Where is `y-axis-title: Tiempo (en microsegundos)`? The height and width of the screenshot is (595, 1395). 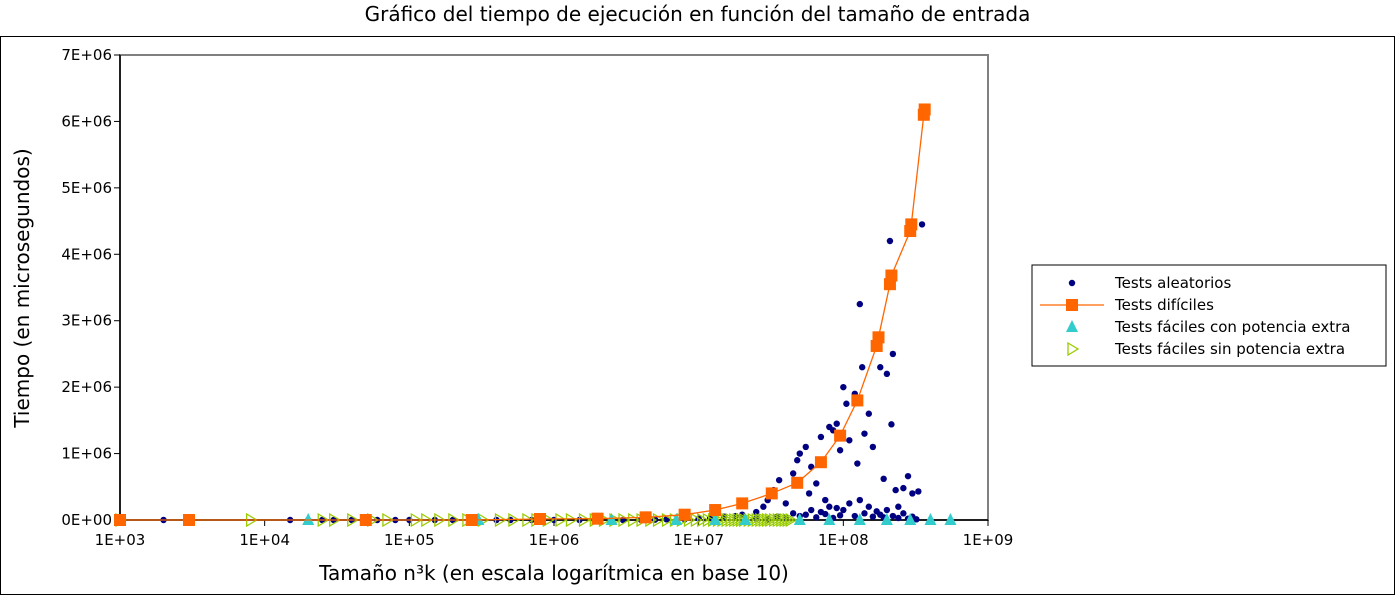 y-axis-title: Tiempo (en microsegundos) is located at coordinates (22, 288).